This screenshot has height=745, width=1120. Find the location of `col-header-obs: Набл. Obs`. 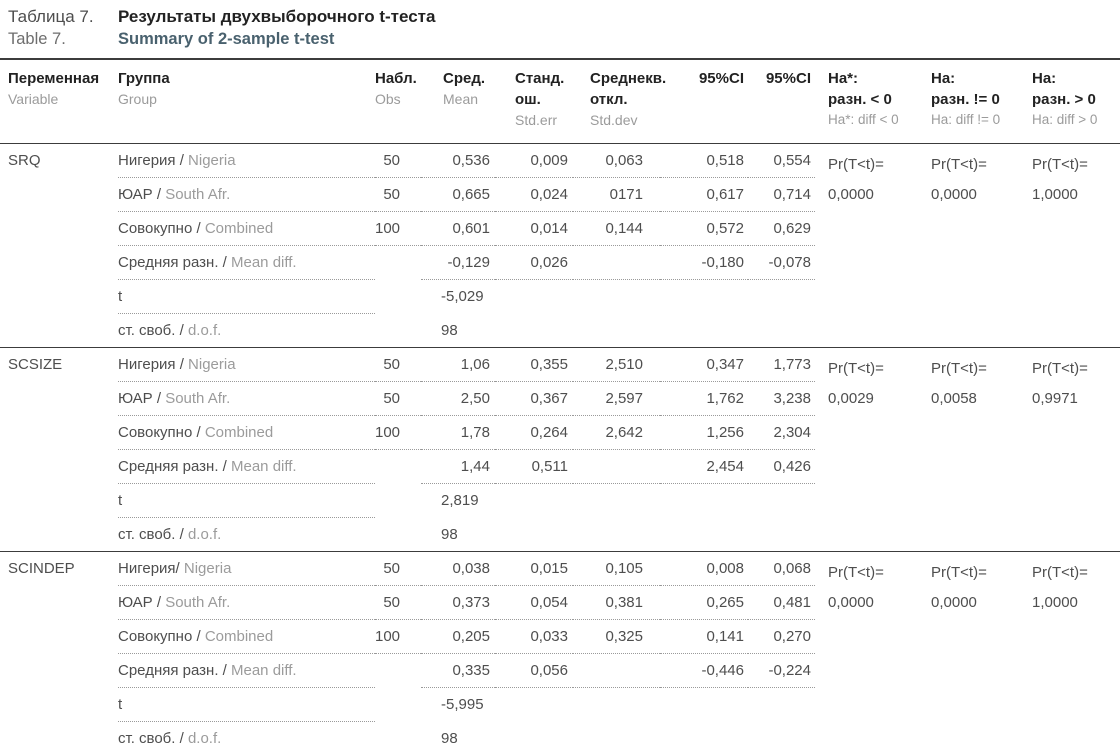

col-header-obs: Набл. Obs is located at coordinates (398, 101).